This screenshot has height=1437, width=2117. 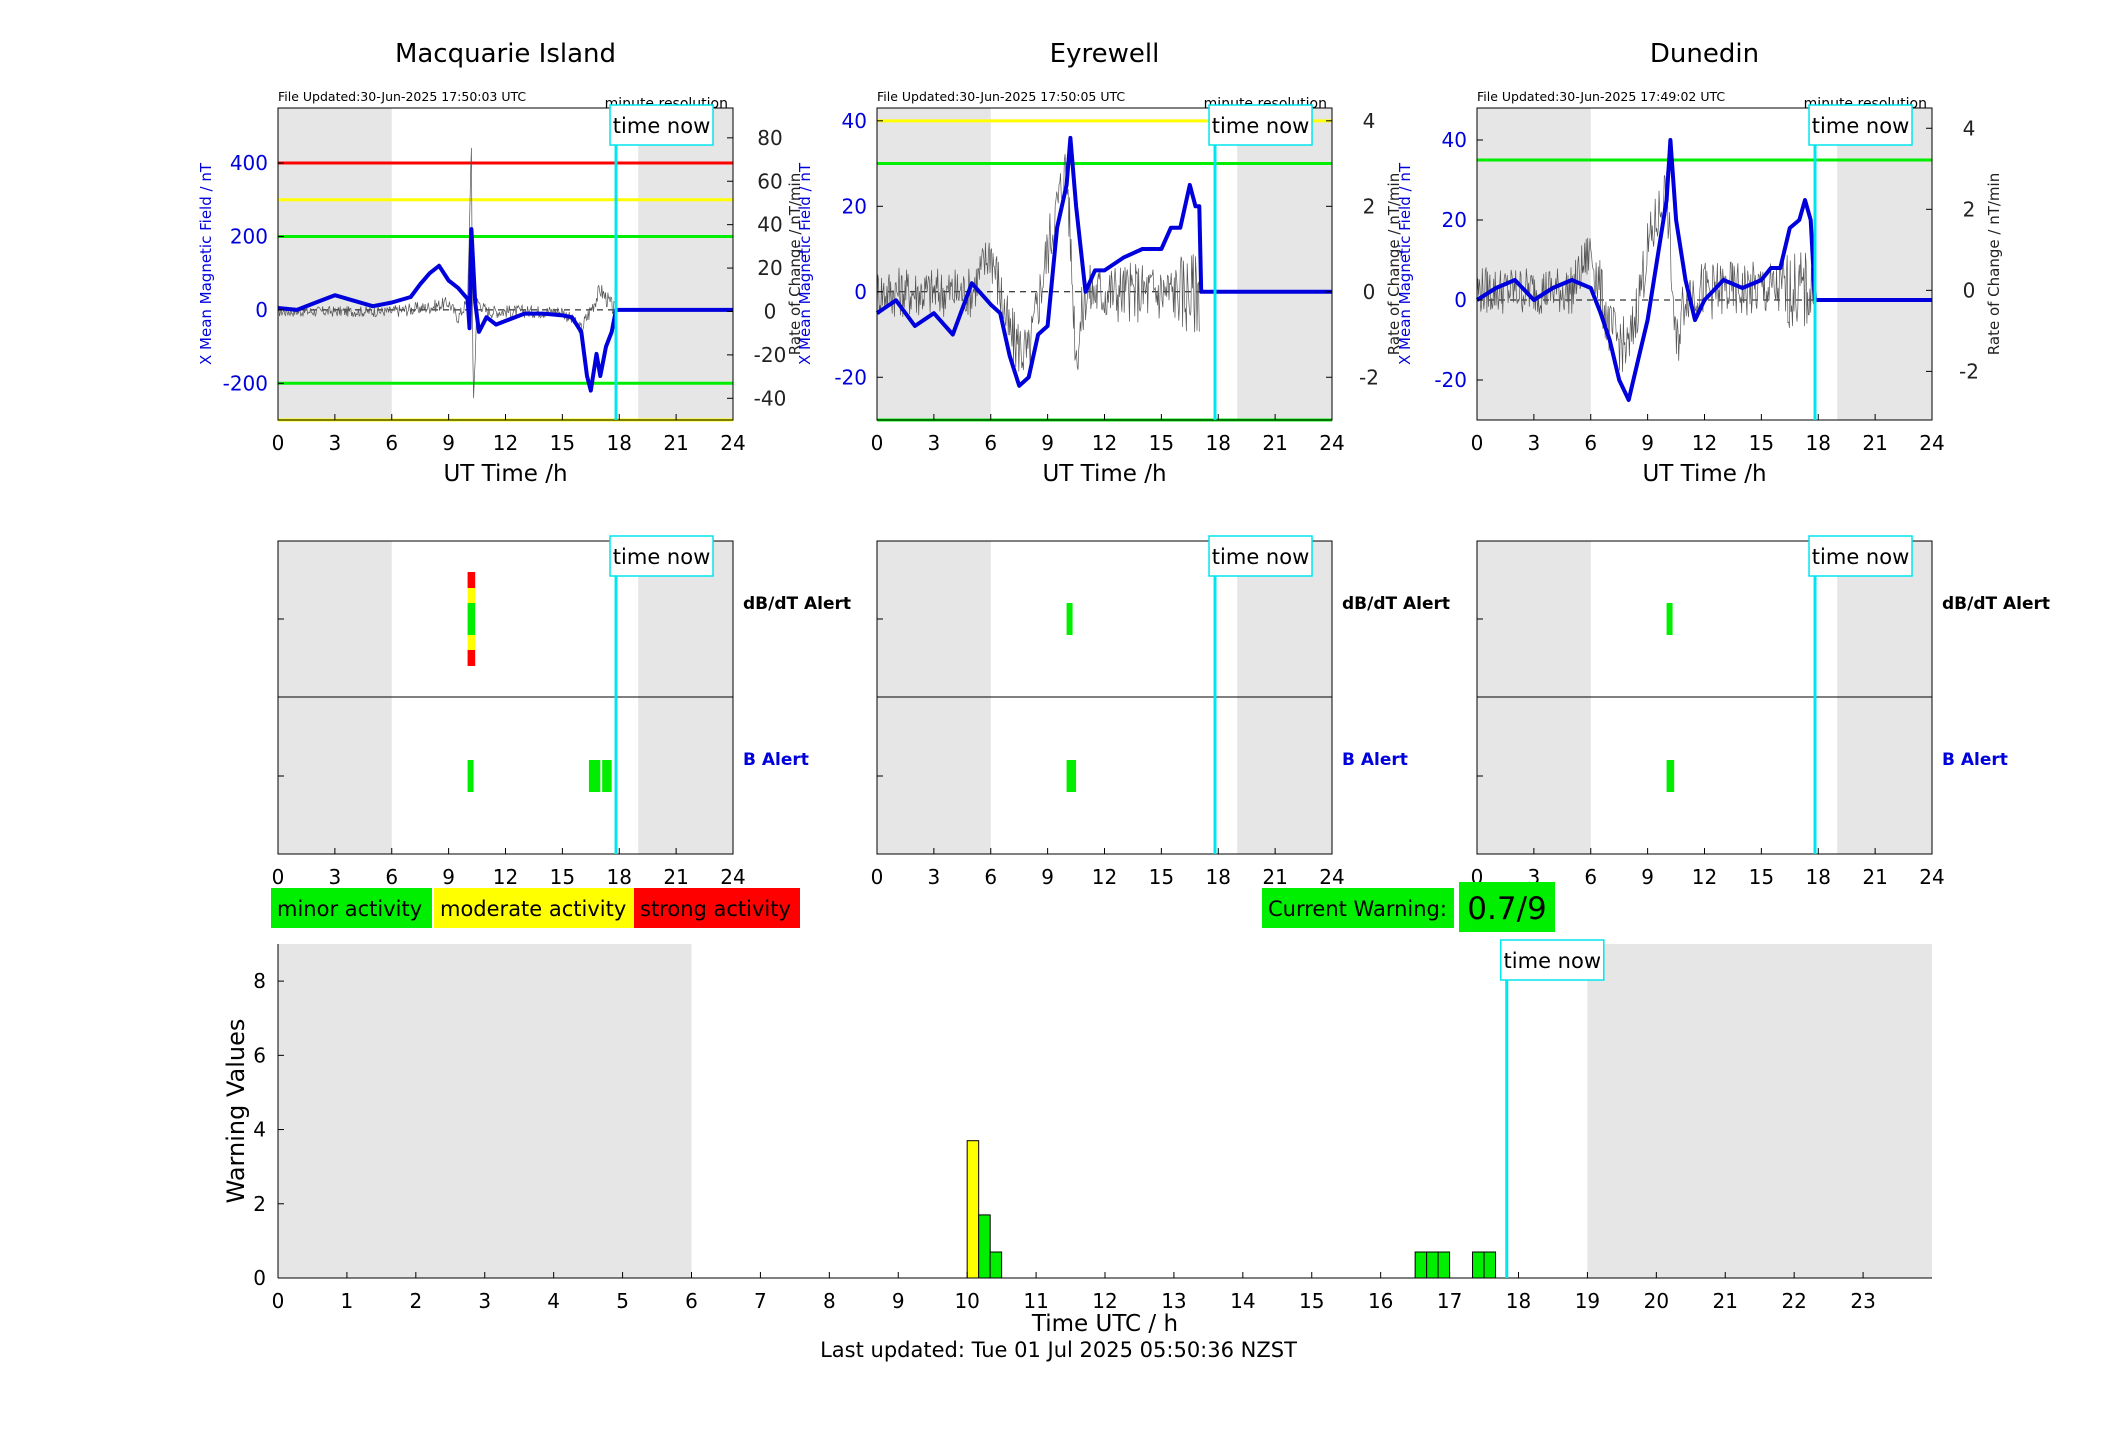 I want to click on y-tick-label: 200, so click(x=249, y=236).